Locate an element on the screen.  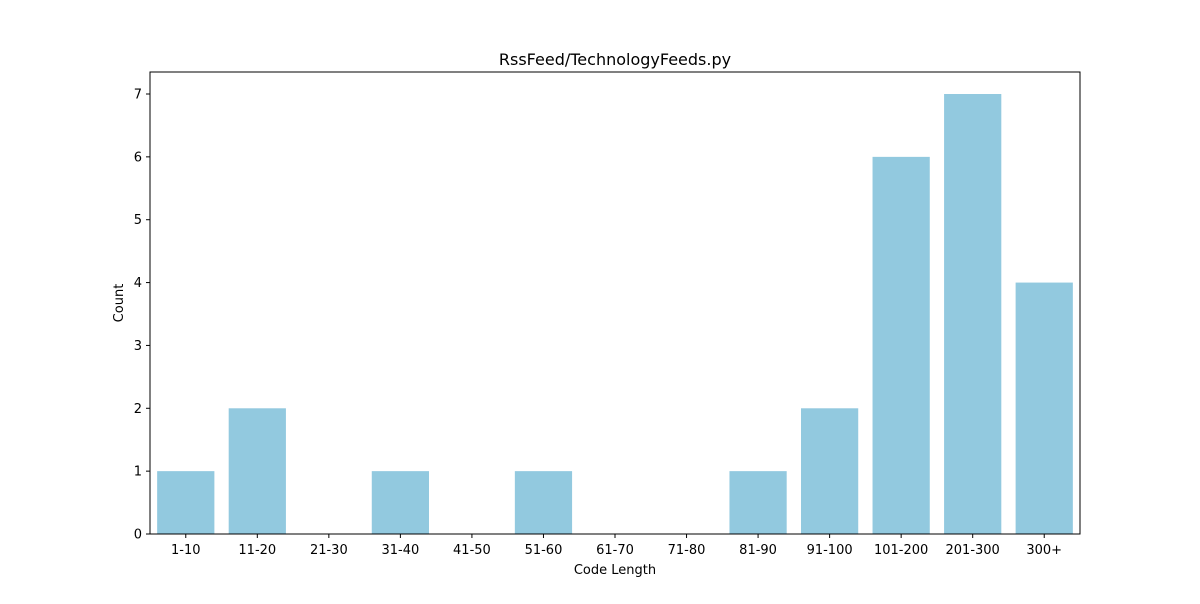
chart-title: RssFeed/TechnologyFeeds.py is located at coordinates (615, 59).